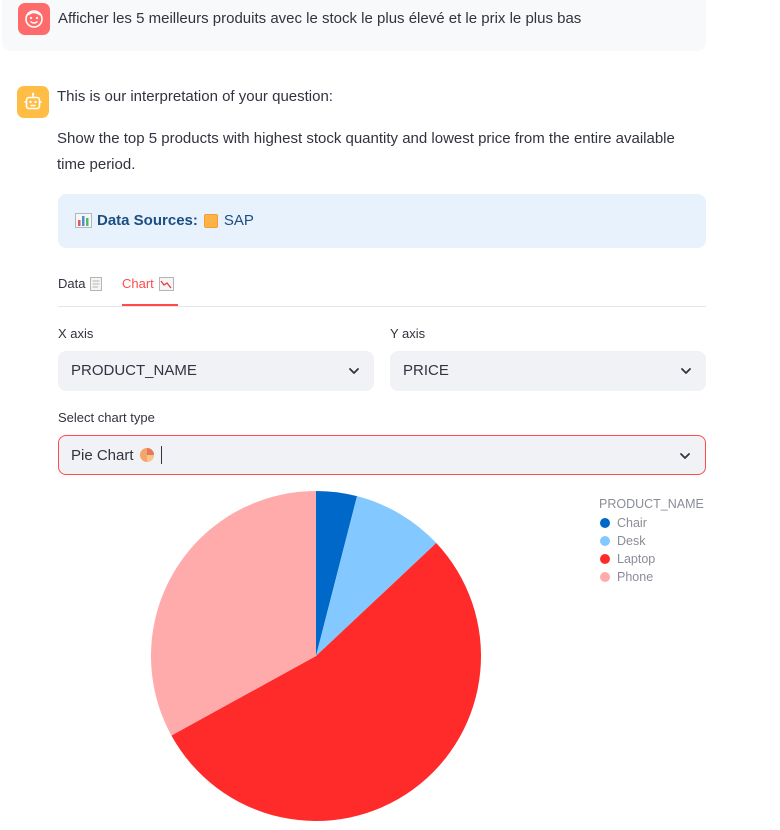 This screenshot has width=780, height=830. What do you see at coordinates (238, 220) in the screenshot?
I see `data-sources-value: SAP` at bounding box center [238, 220].